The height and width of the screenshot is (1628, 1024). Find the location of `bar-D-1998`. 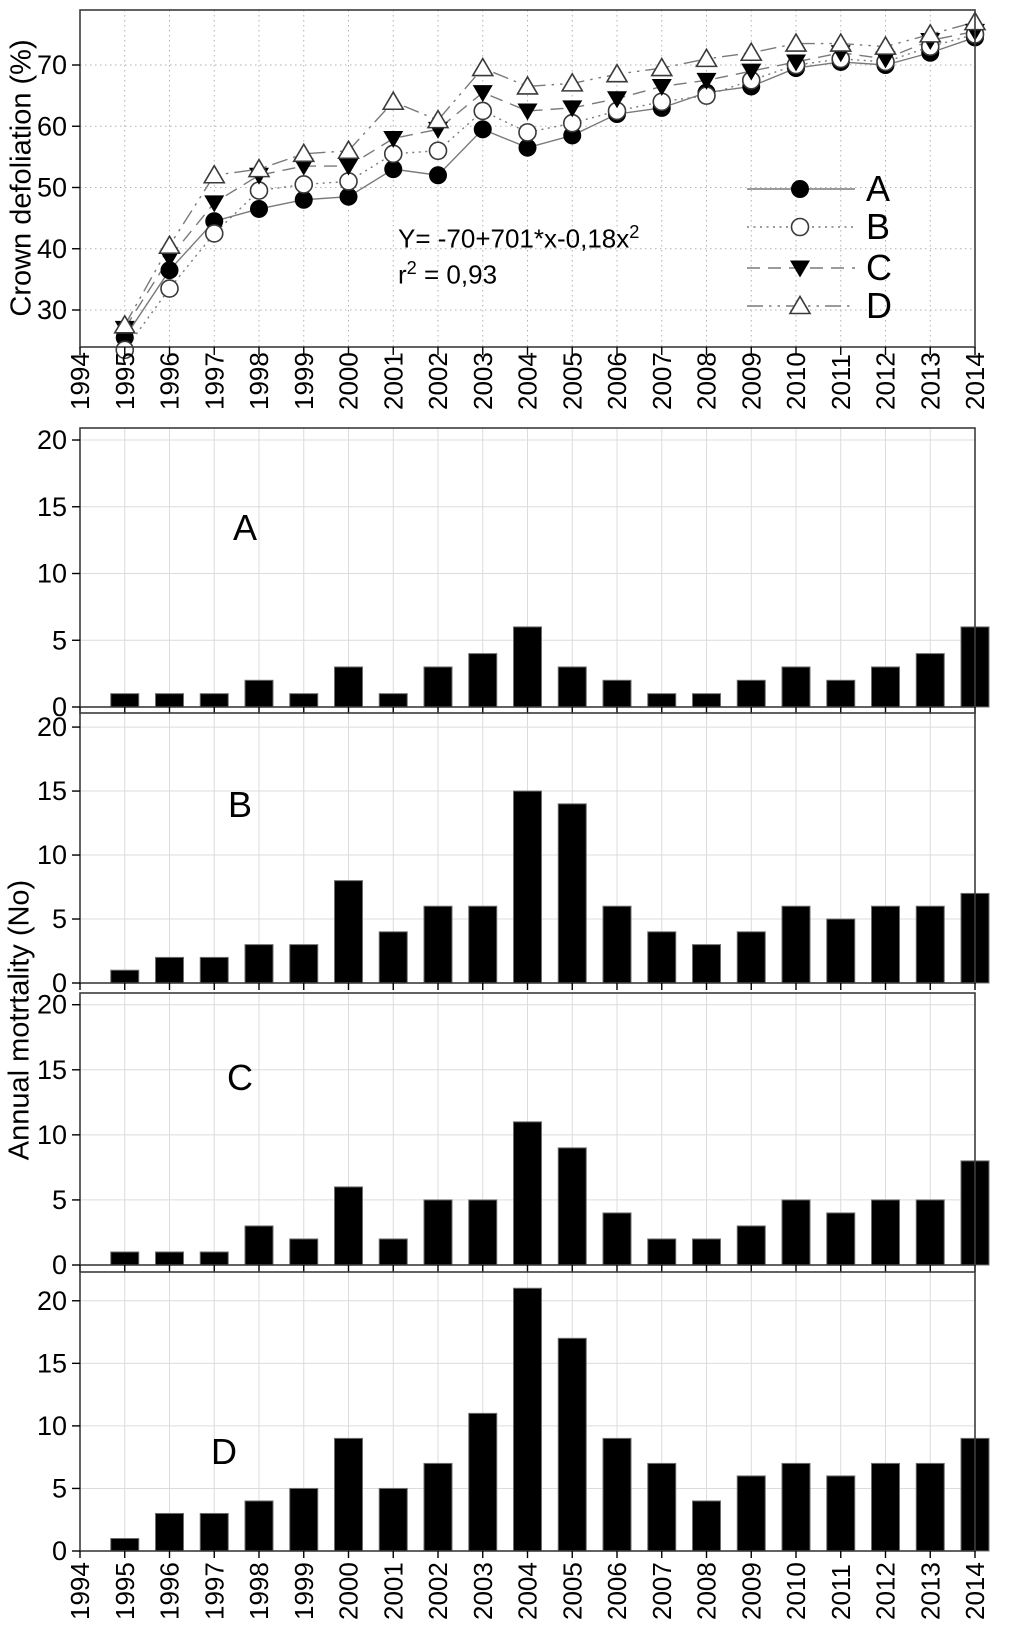

bar-D-1998 is located at coordinates (259, 1526).